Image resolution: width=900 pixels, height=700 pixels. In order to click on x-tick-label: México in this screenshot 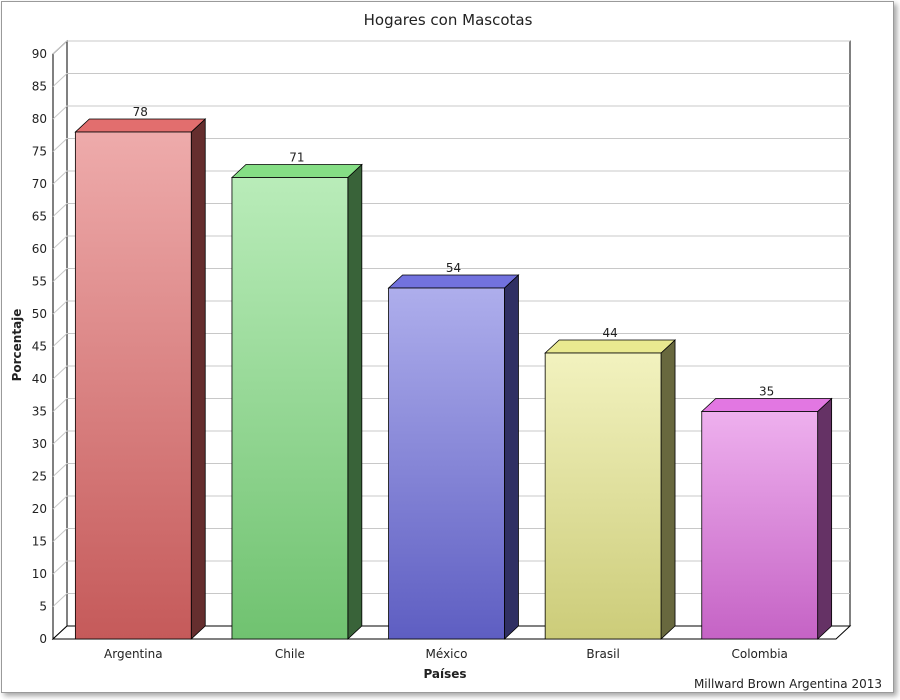, I will do `click(447, 654)`.